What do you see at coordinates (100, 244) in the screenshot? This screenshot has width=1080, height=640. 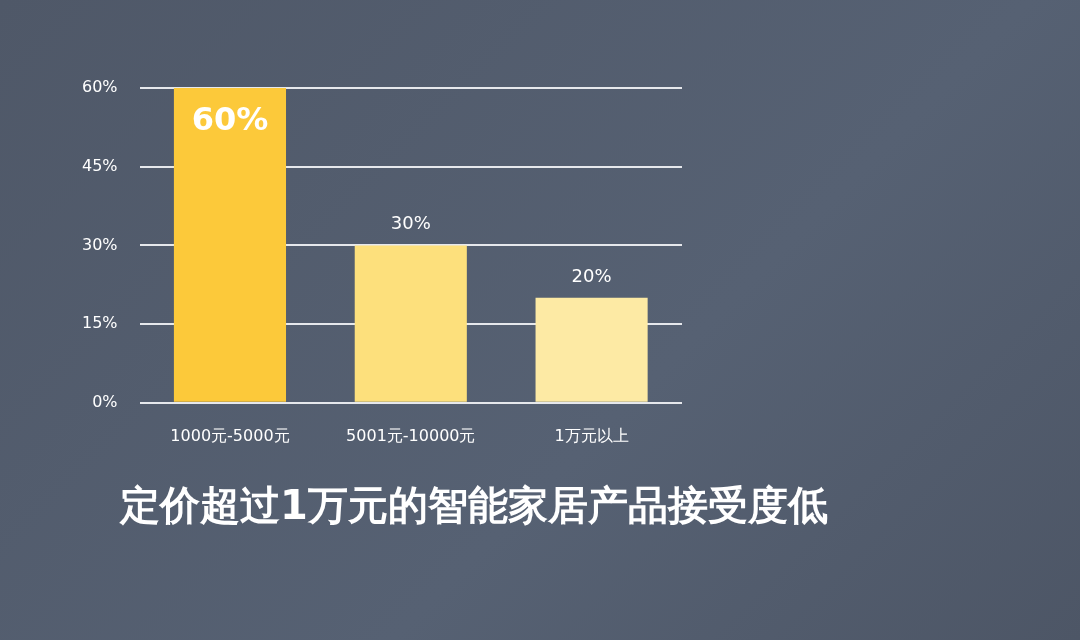 I see `y-tick-label: 30%` at bounding box center [100, 244].